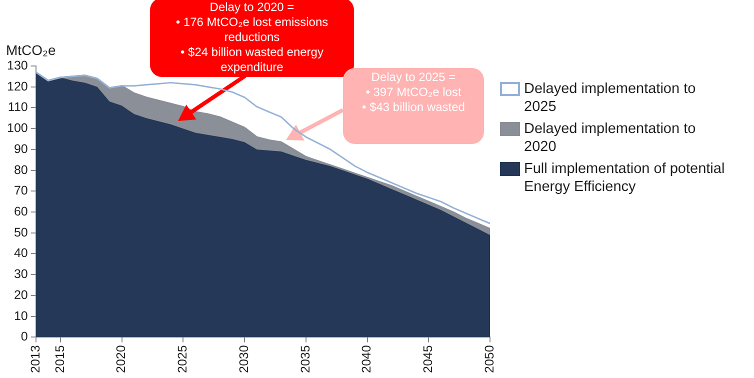 Image resolution: width=754 pixels, height=378 pixels. What do you see at coordinates (21, 191) in the screenshot?
I see `y-tick-label: 70` at bounding box center [21, 191].